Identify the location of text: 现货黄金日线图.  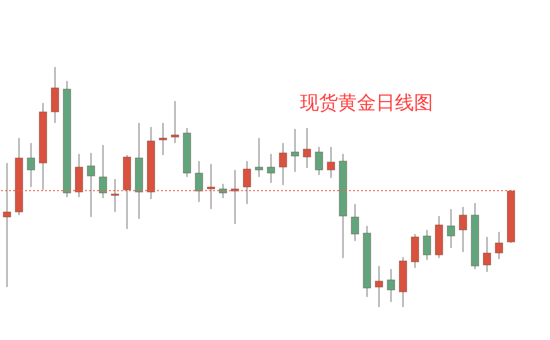
(366, 103).